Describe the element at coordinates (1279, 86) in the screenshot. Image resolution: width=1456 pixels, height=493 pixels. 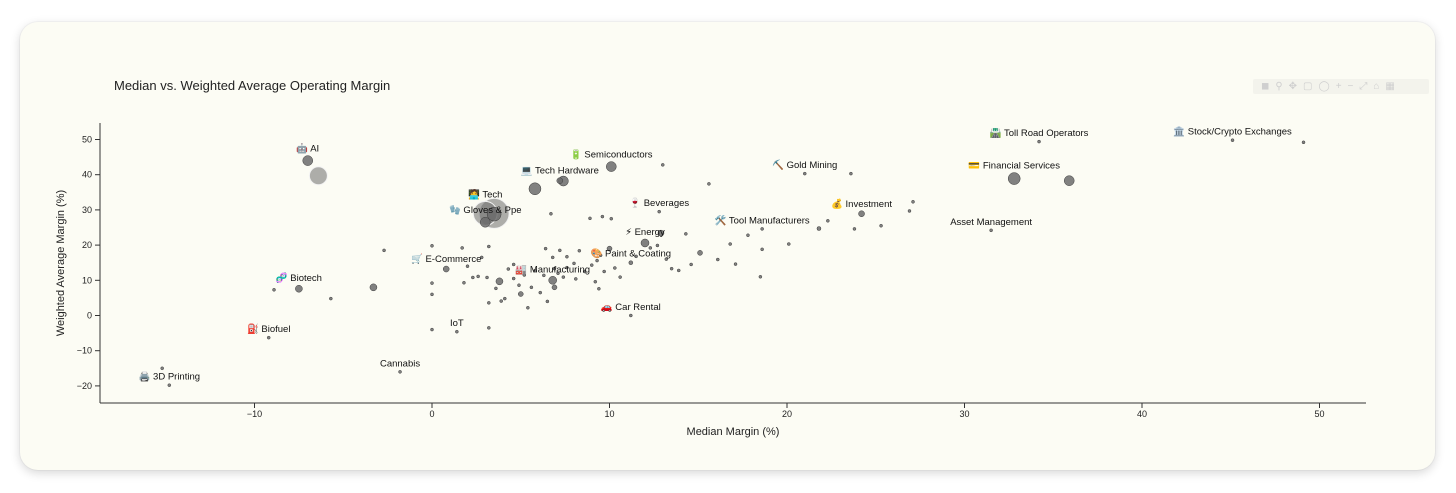
I see `zoom-icon: ⚲` at that location.